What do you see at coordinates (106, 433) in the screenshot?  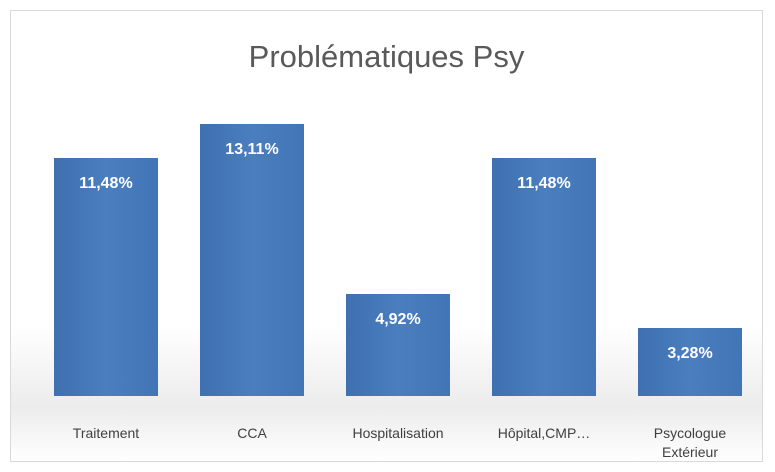 I see `x-tick-label: Traitement` at bounding box center [106, 433].